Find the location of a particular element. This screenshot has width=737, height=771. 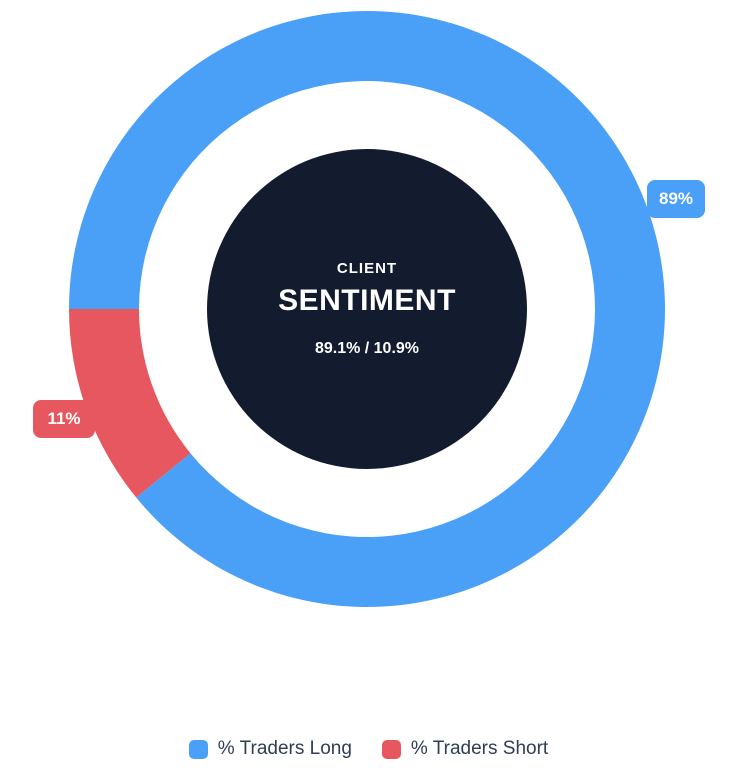

traders-short-swatch-icon is located at coordinates (391, 749).